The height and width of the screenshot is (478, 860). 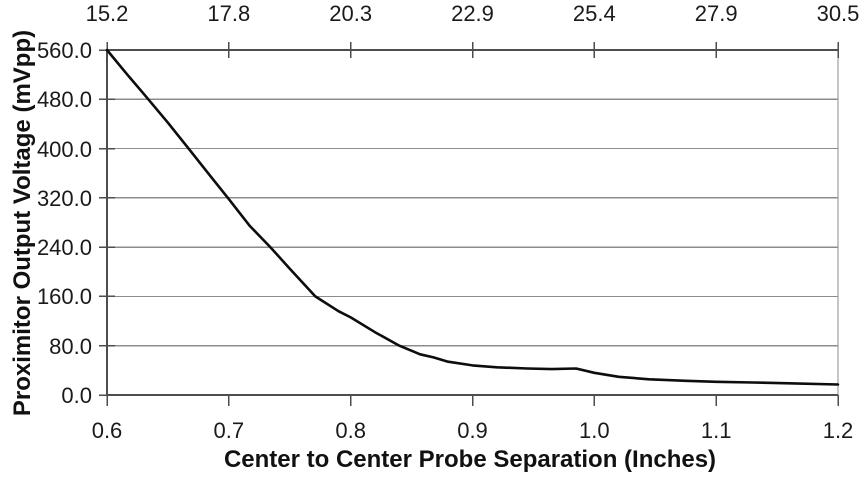 I want to click on bottom-tick-label: 0.7, so click(x=229, y=430).